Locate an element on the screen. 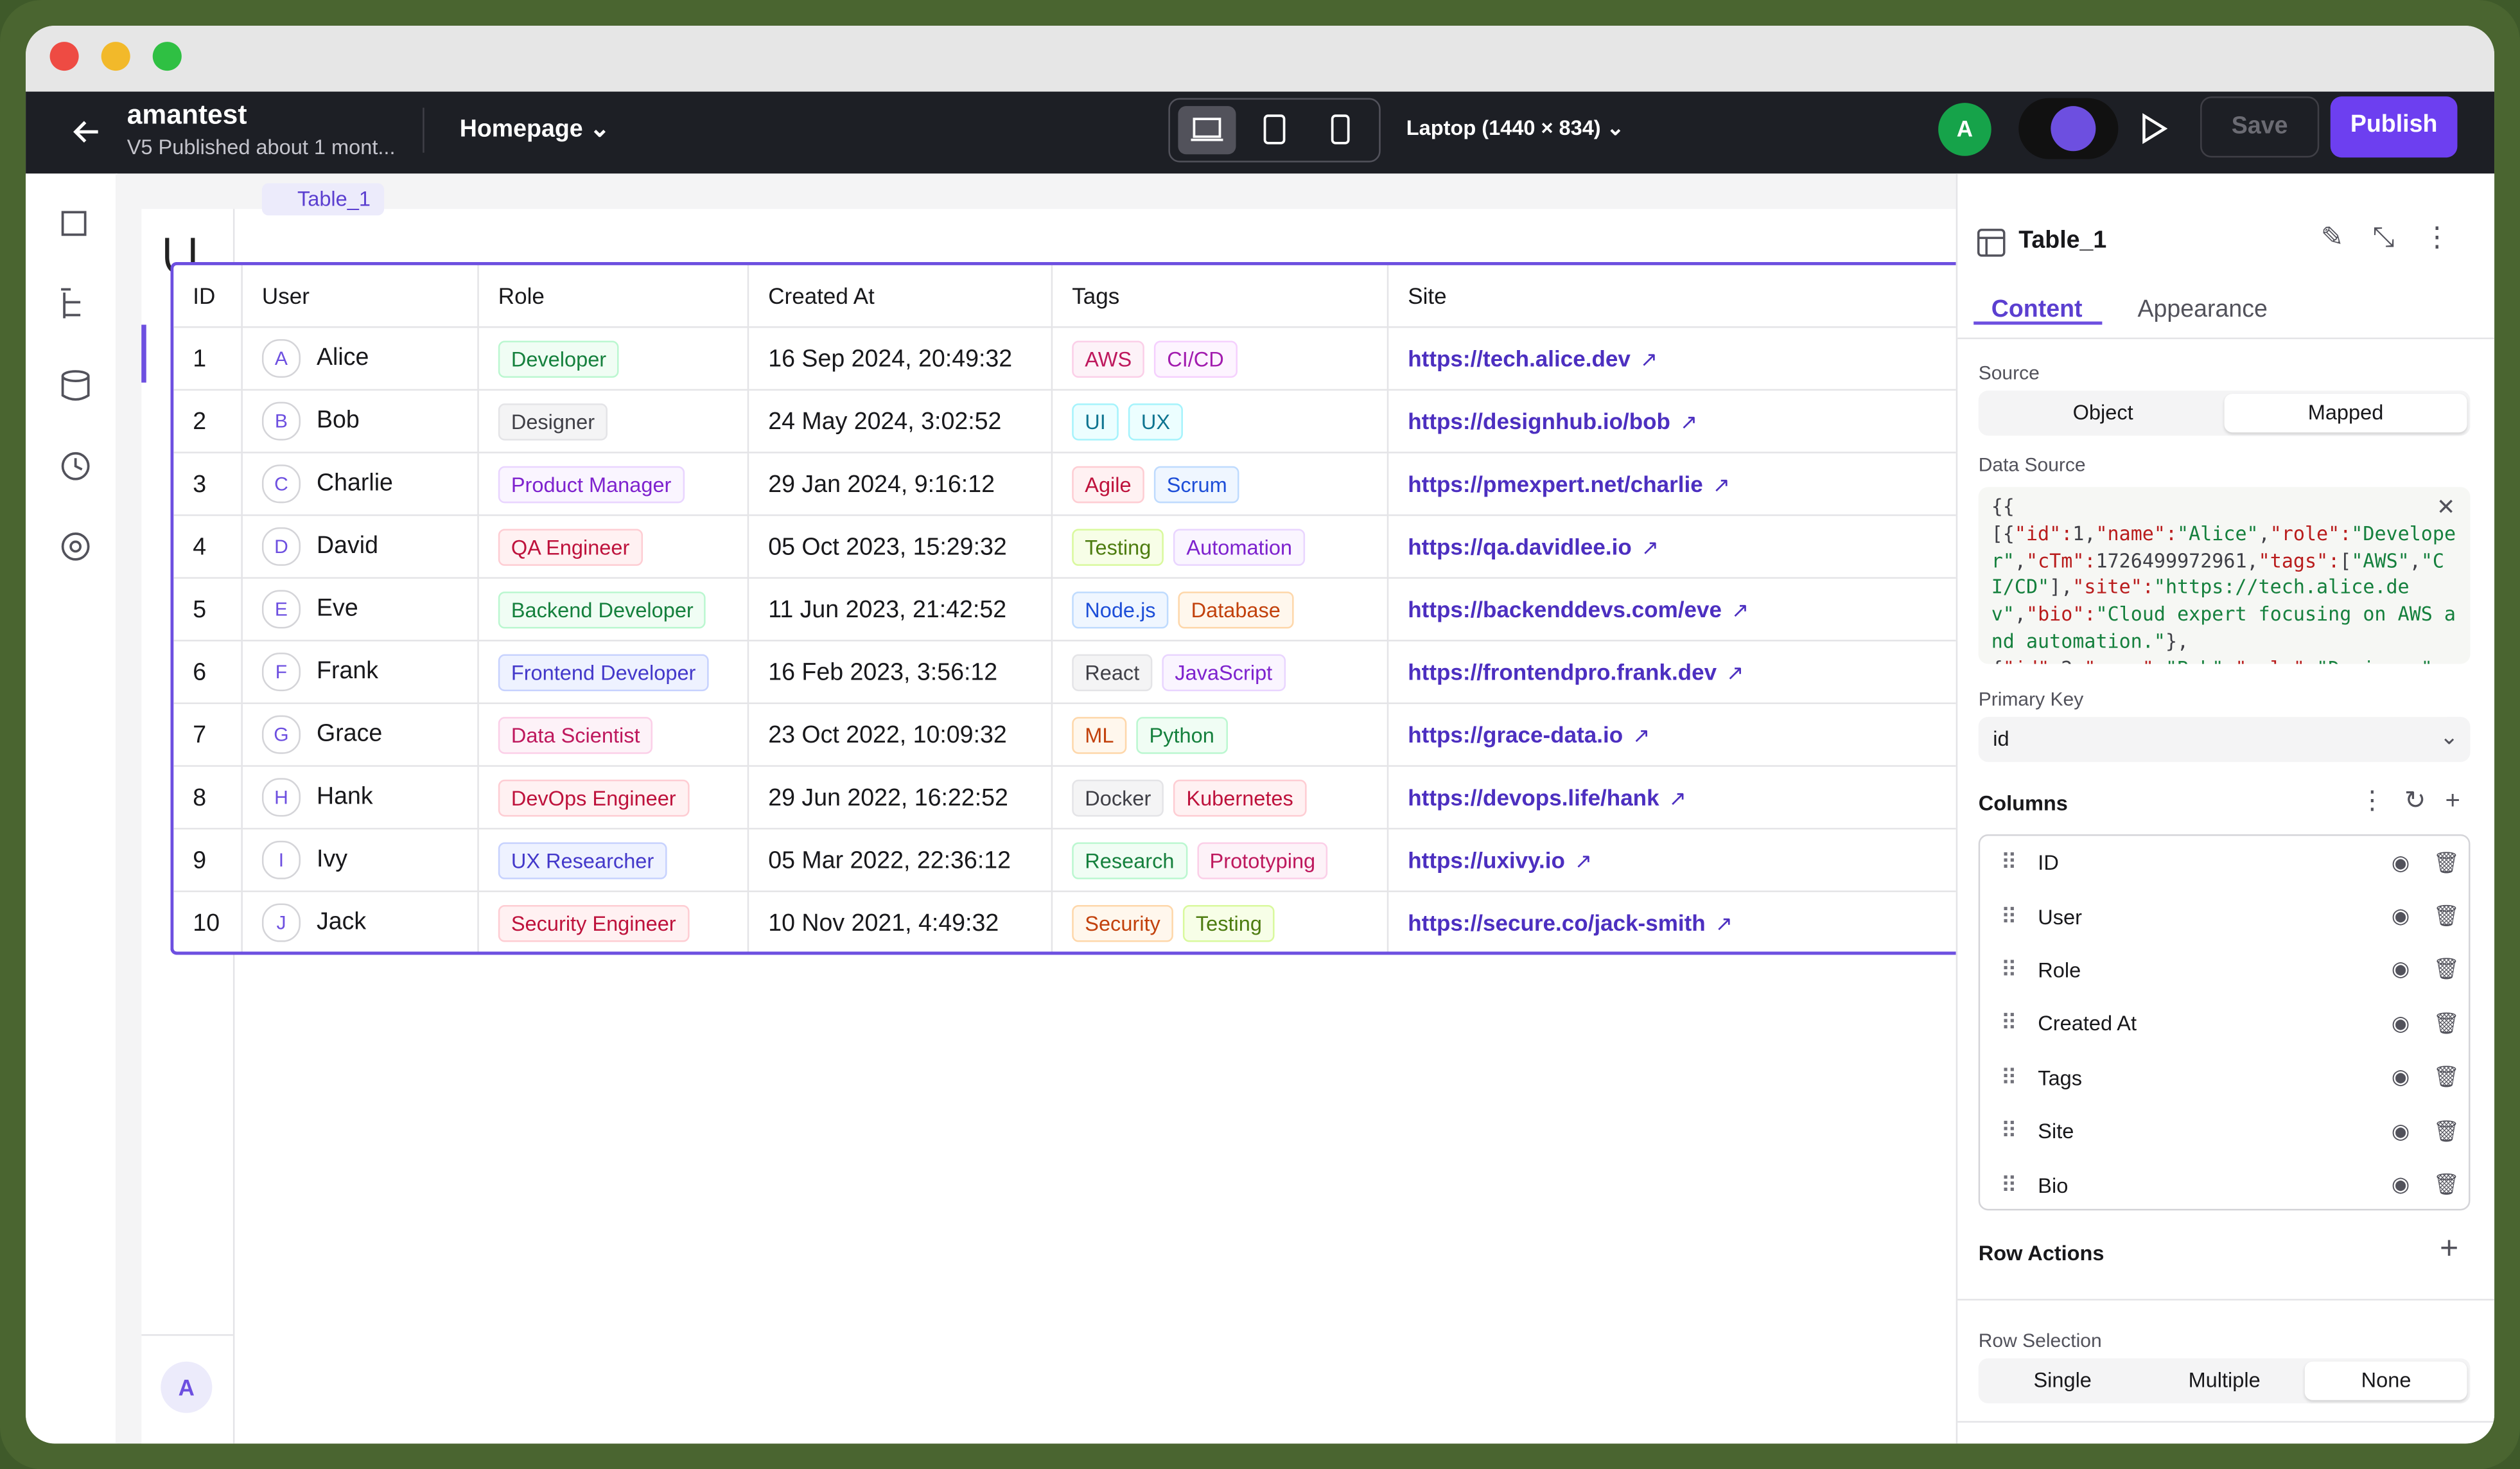 The width and height of the screenshot is (2520, 1469). site-link: https://devops.life/hank is located at coordinates (1533, 797).